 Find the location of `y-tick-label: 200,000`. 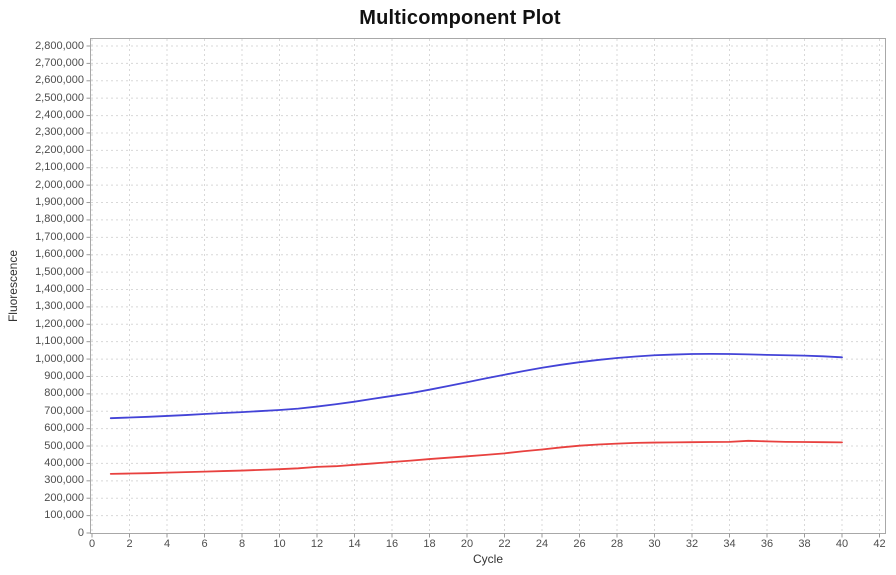

y-tick-label: 200,000 is located at coordinates (64, 497).